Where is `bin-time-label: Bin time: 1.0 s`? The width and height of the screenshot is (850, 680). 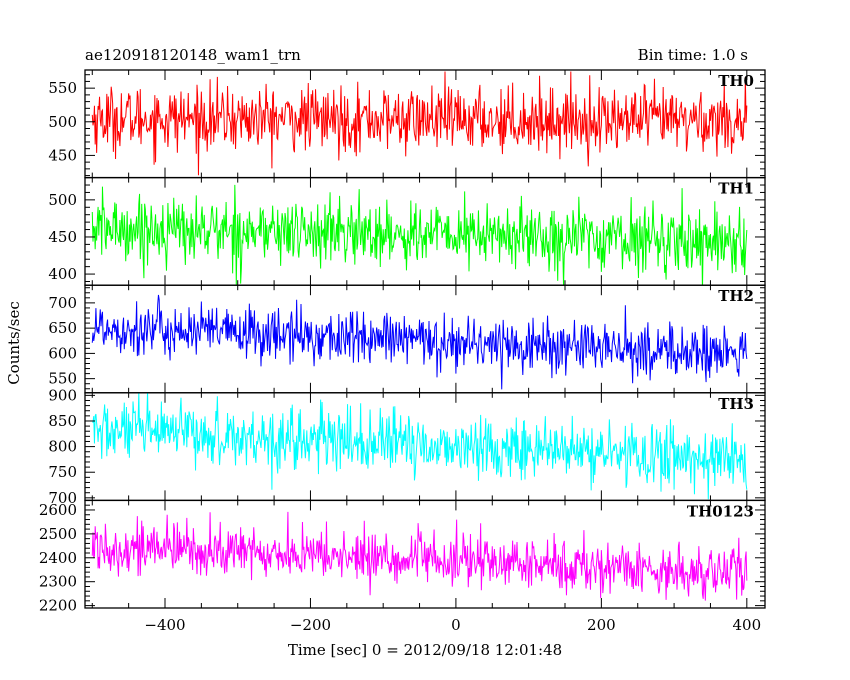
bin-time-label: Bin time: 1.0 s is located at coordinates (693, 55).